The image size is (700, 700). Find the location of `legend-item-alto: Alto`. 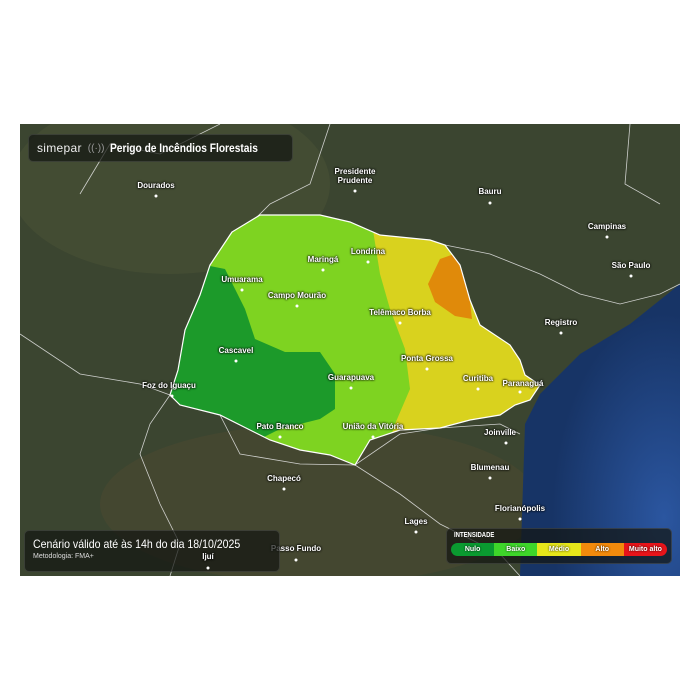

legend-item-alto: Alto is located at coordinates (602, 549).